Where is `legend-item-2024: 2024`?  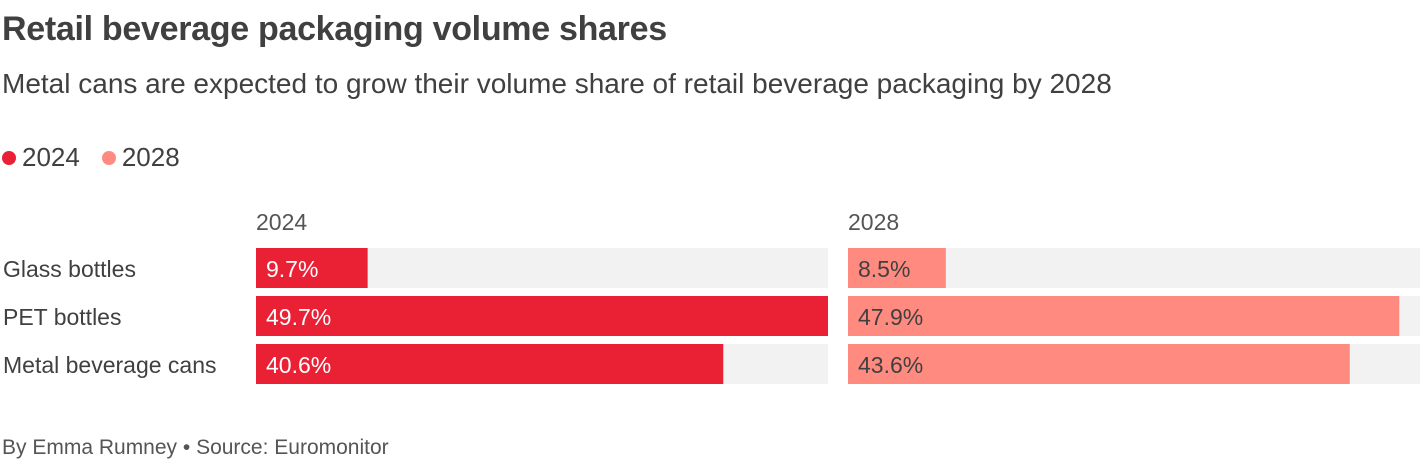 legend-item-2024: 2024 is located at coordinates (41, 157).